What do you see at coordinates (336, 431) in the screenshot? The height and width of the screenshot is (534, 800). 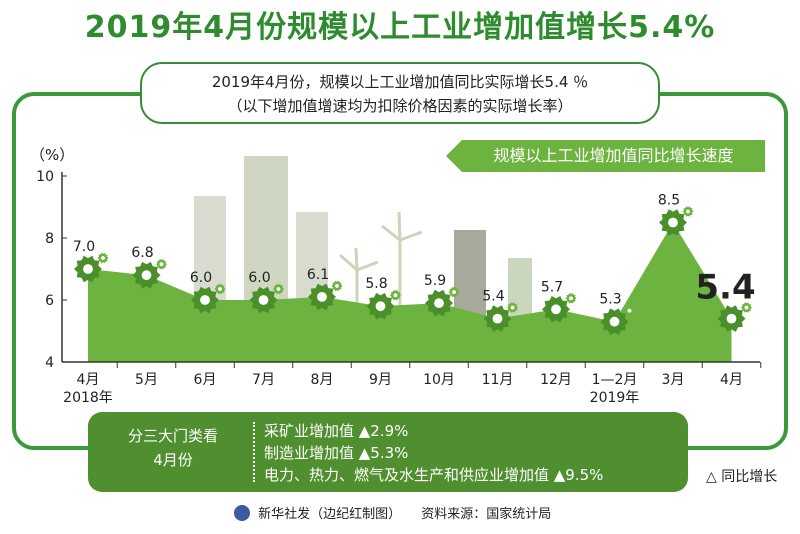 I see `category-item-mining: 采矿业增加值 ▲2.9%` at bounding box center [336, 431].